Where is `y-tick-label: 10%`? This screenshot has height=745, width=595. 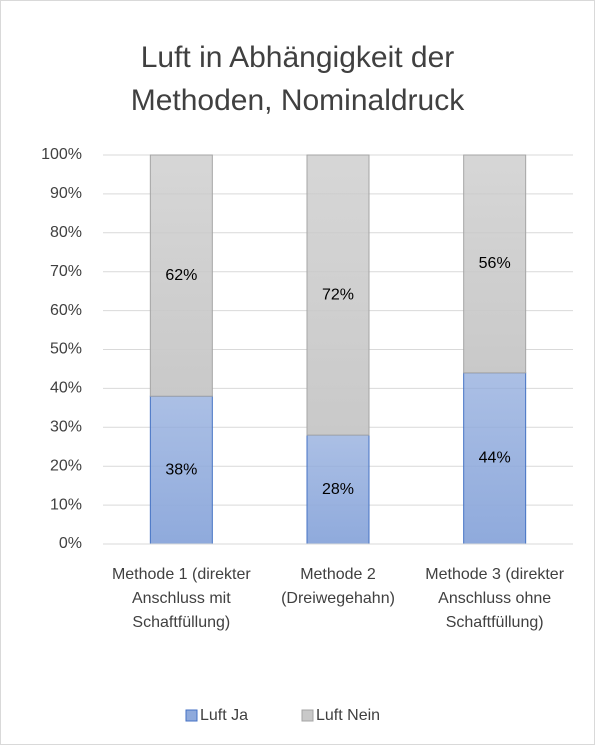 y-tick-label: 10% is located at coordinates (66, 504).